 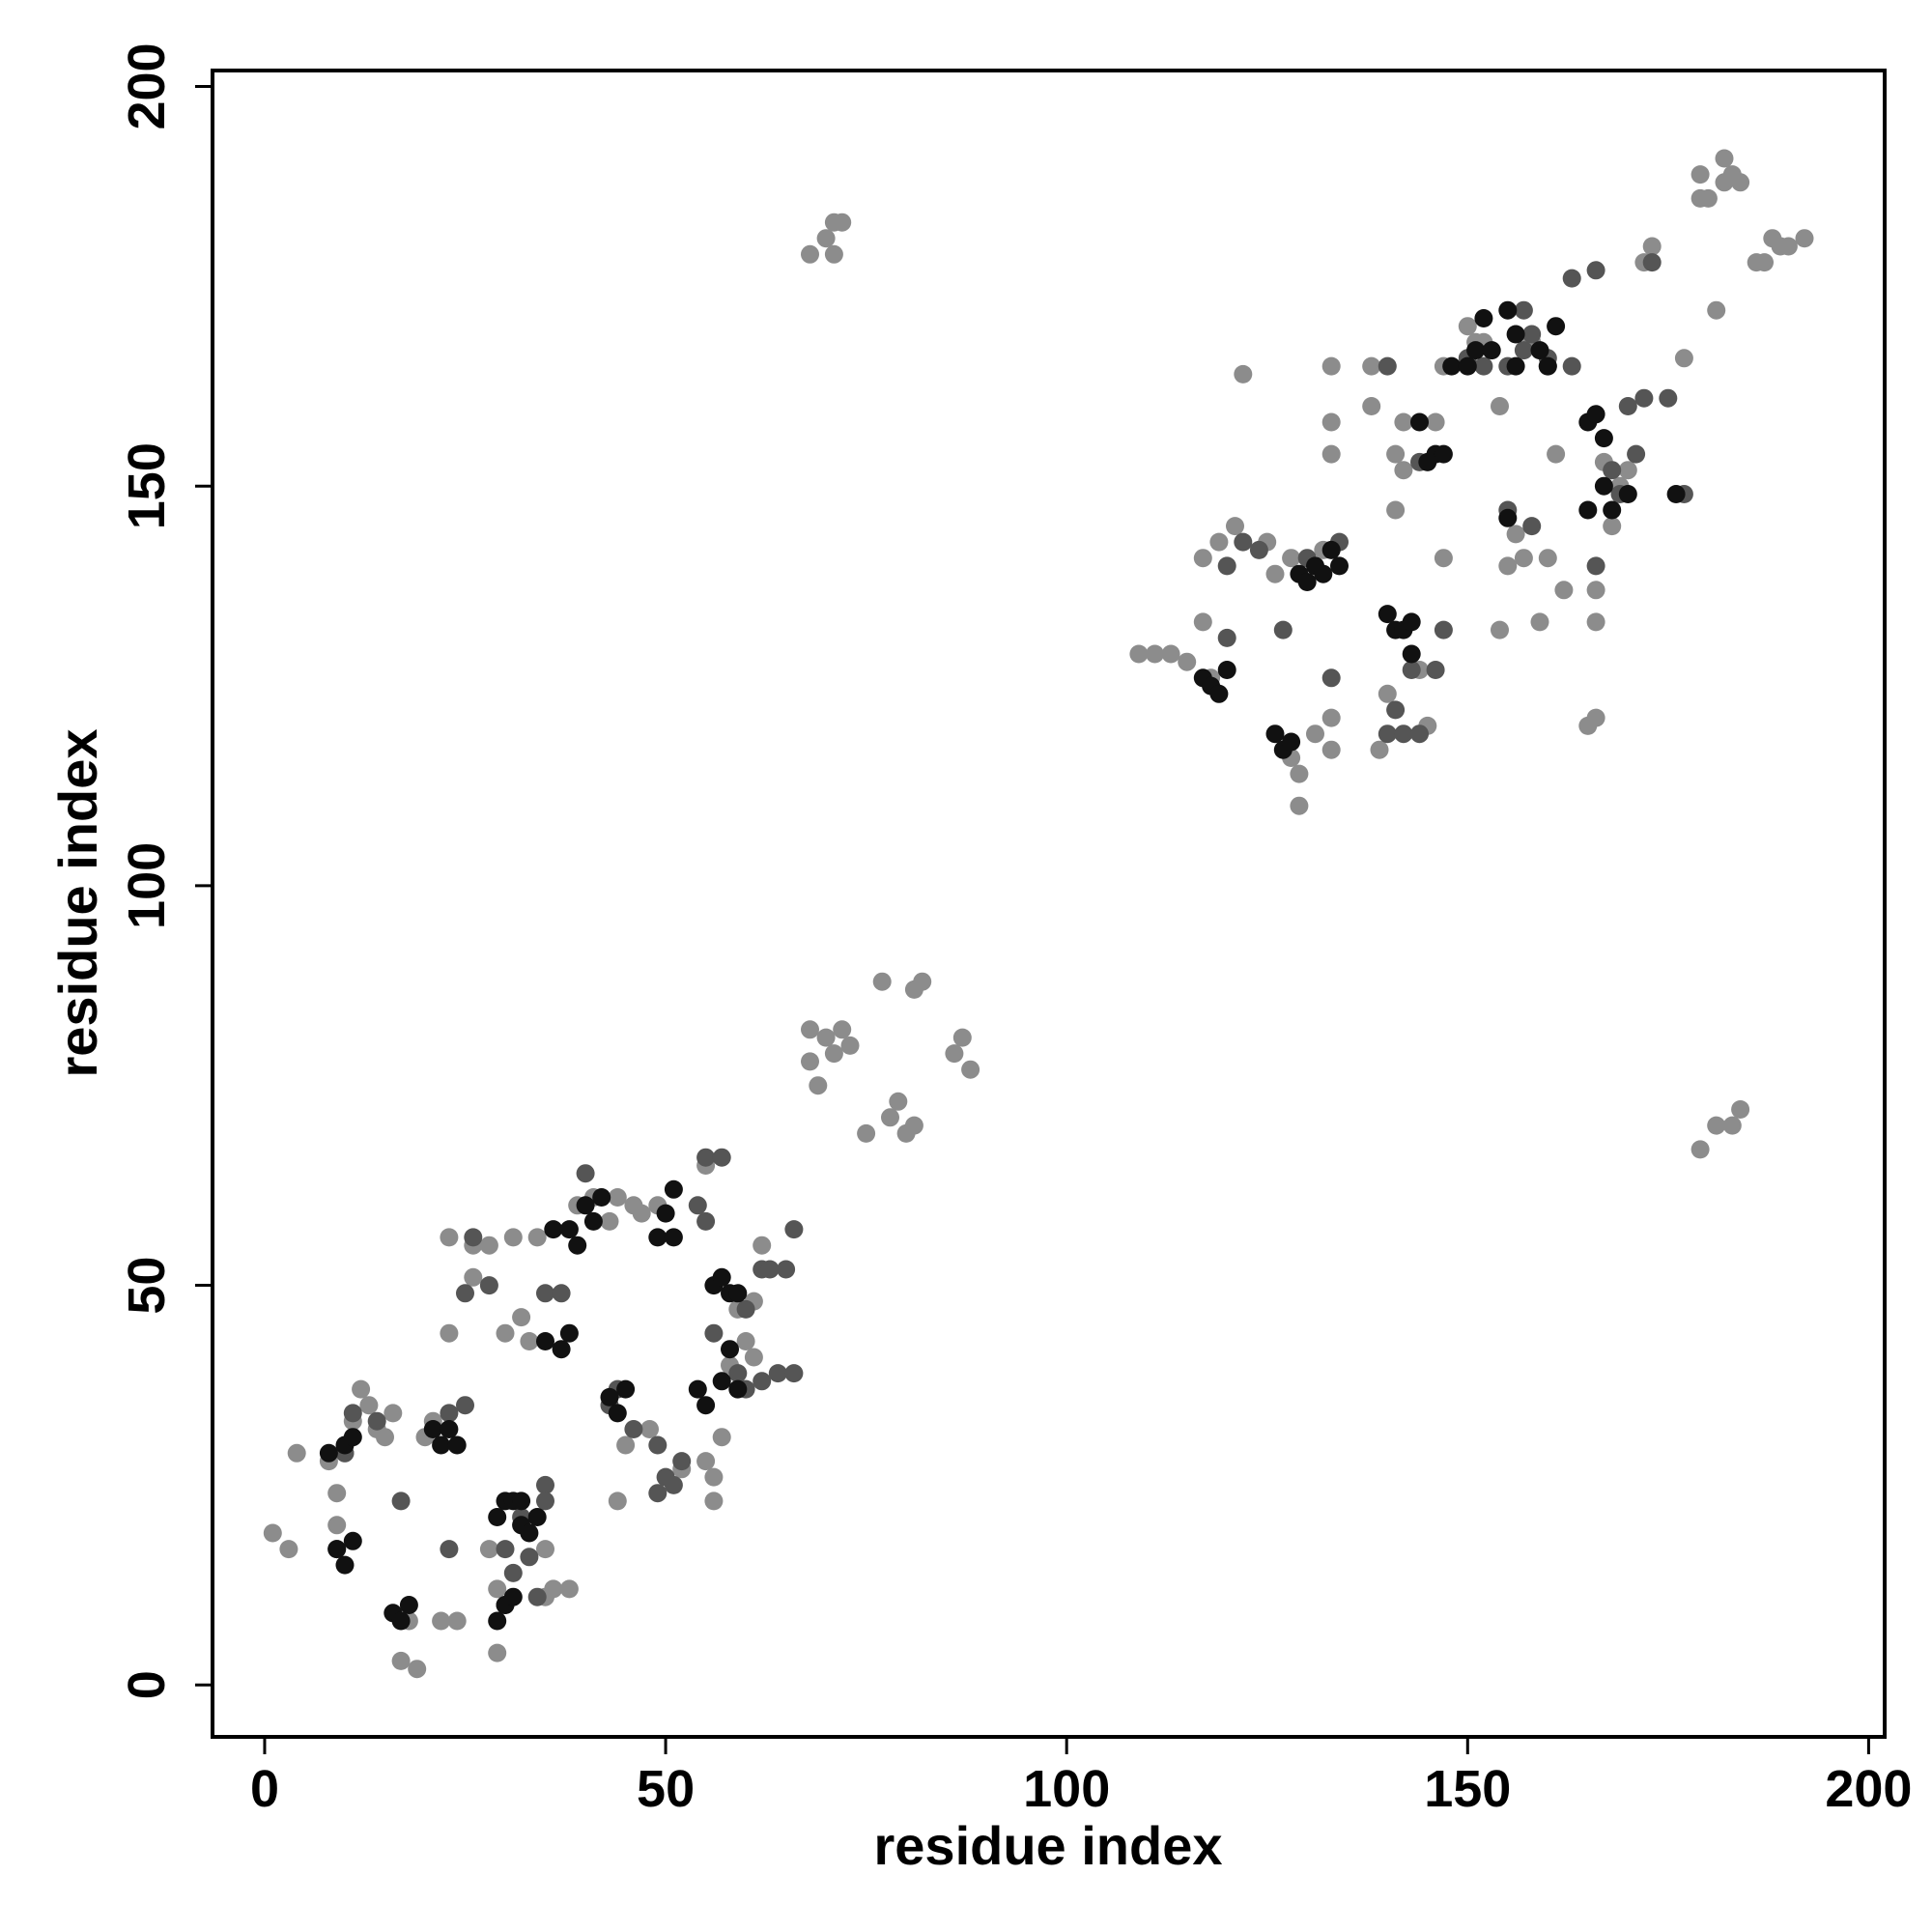 What do you see at coordinates (1868, 1789) in the screenshot?
I see `x-tick-label: 200` at bounding box center [1868, 1789].